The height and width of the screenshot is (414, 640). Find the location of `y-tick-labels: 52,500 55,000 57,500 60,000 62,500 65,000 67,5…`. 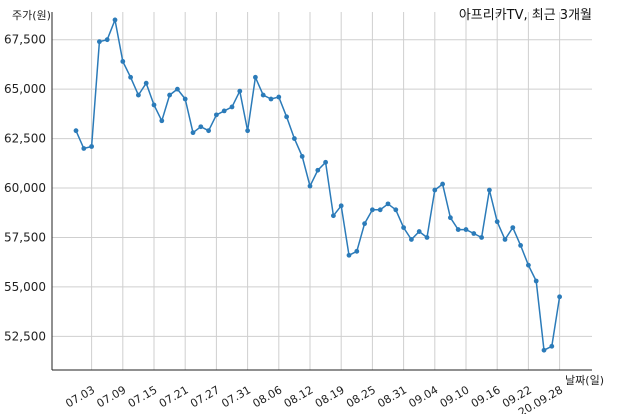

y-tick-labels: 52,500 55,000 57,500 60,000 62,500 65,000 67,5… is located at coordinates (25, 188).